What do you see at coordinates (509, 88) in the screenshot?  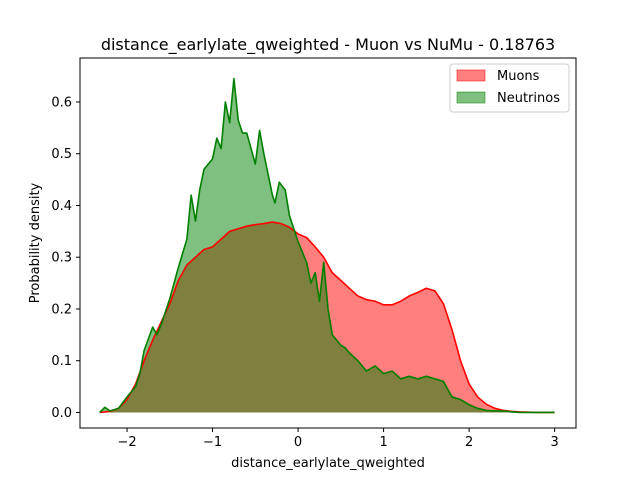 I see `legend: Muons Neutrinos` at bounding box center [509, 88].